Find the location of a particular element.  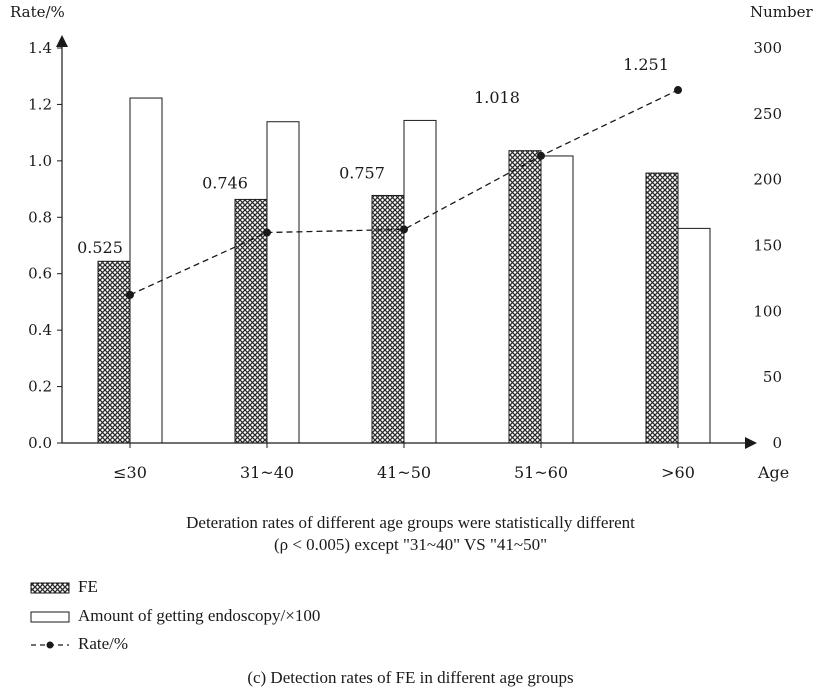

legend-label-amount: Amount of getting endoscopy/×100 is located at coordinates (199, 615).